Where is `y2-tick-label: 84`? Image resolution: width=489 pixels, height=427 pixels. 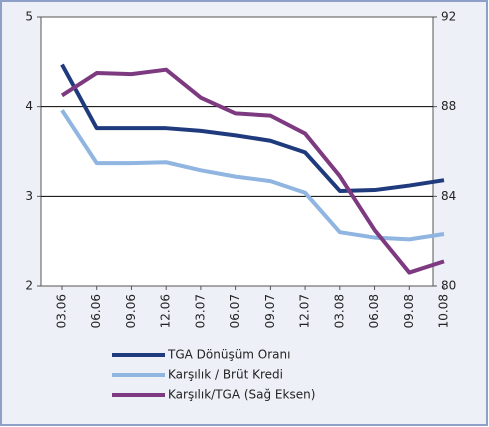 y2-tick-label: 84 is located at coordinates (448, 196).